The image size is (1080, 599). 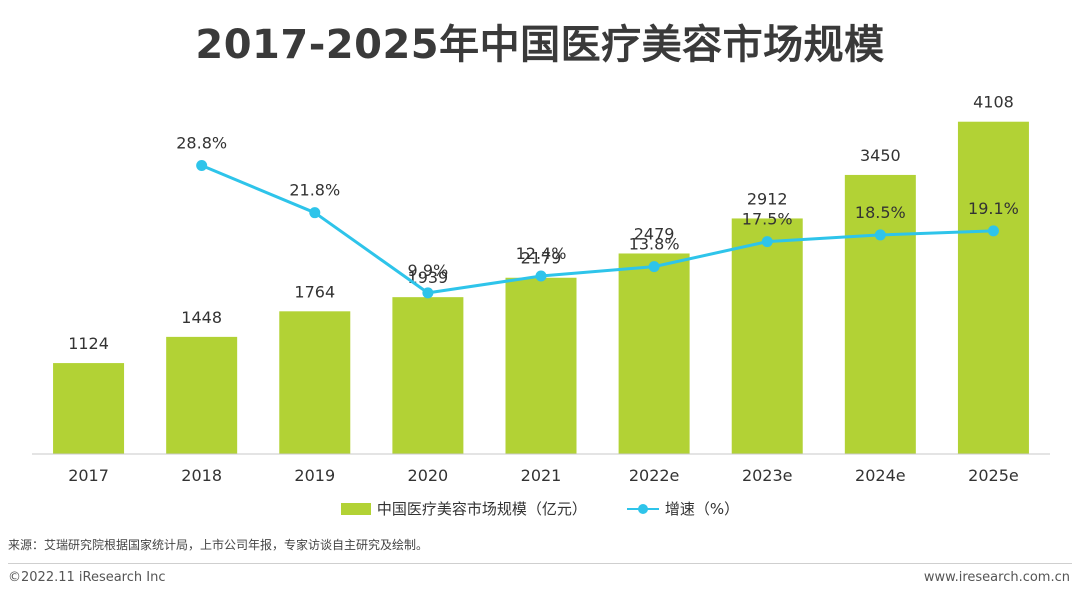 I want to click on bar-value-label: 4108, so click(x=993, y=102).